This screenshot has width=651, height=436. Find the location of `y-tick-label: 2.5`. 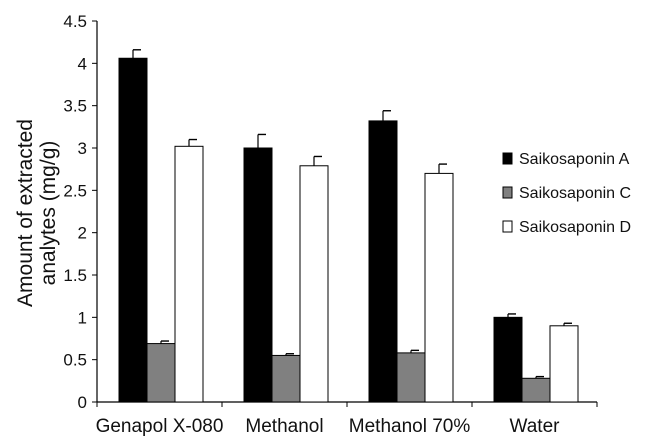

y-tick-label: 2.5 is located at coordinates (75, 190).